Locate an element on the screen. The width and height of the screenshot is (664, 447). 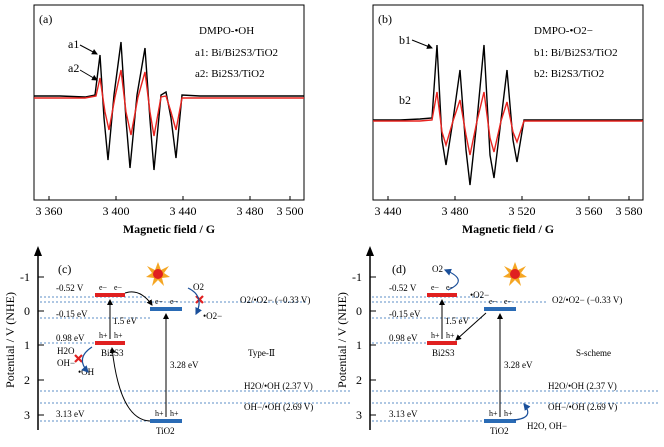
panel-d-cb-bi2s3-label: -0.52 V is located at coordinates (403, 288).